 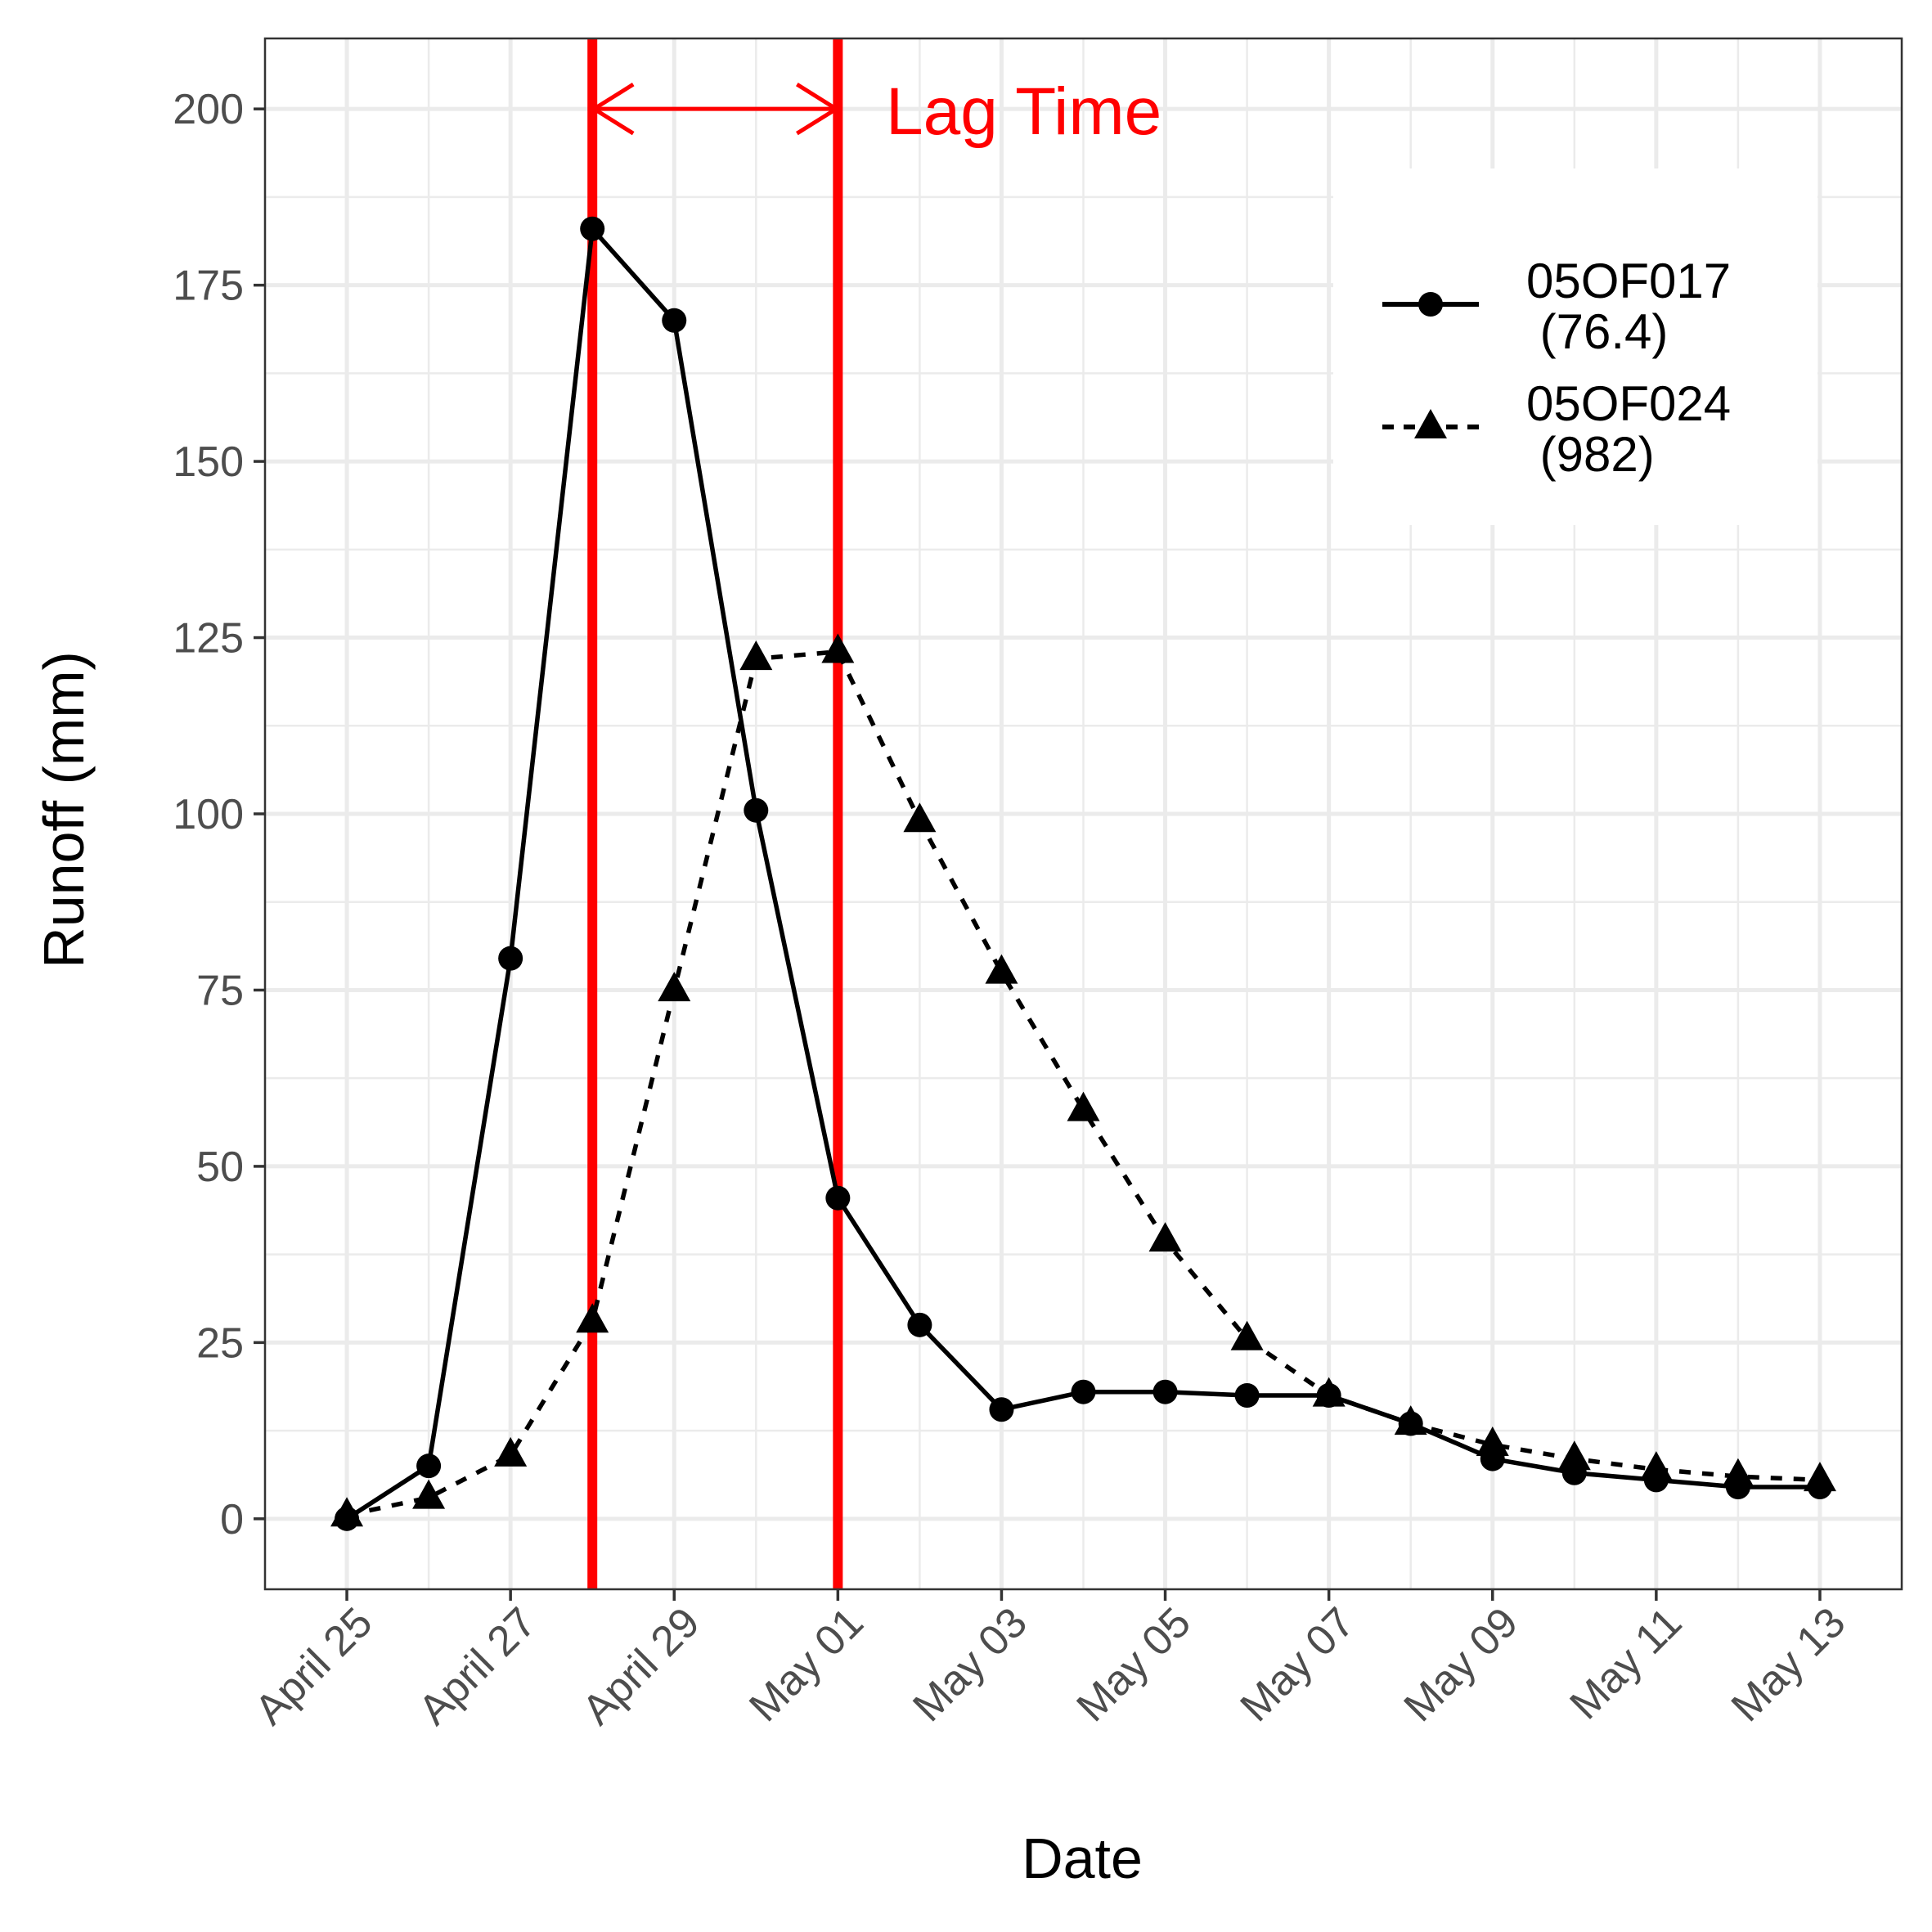 I want to click on legend-label-line: 05OF017, so click(x=1629, y=281).